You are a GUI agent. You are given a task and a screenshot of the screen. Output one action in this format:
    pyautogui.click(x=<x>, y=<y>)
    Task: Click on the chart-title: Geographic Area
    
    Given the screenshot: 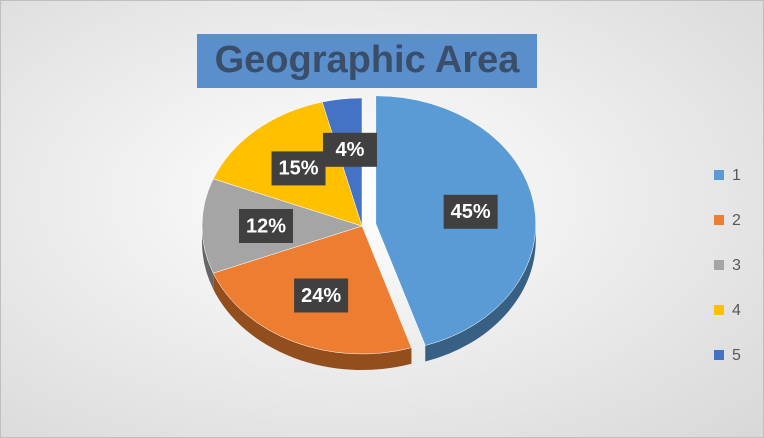 What is the action you would take?
    pyautogui.click(x=368, y=60)
    